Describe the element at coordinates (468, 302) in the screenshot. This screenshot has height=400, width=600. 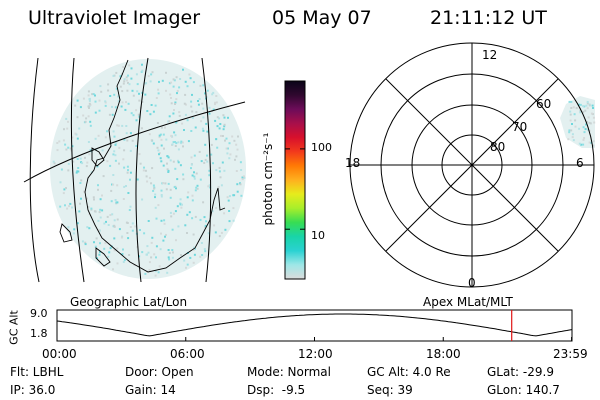
I see `apex-label: Apex MLat/MLT` at that location.